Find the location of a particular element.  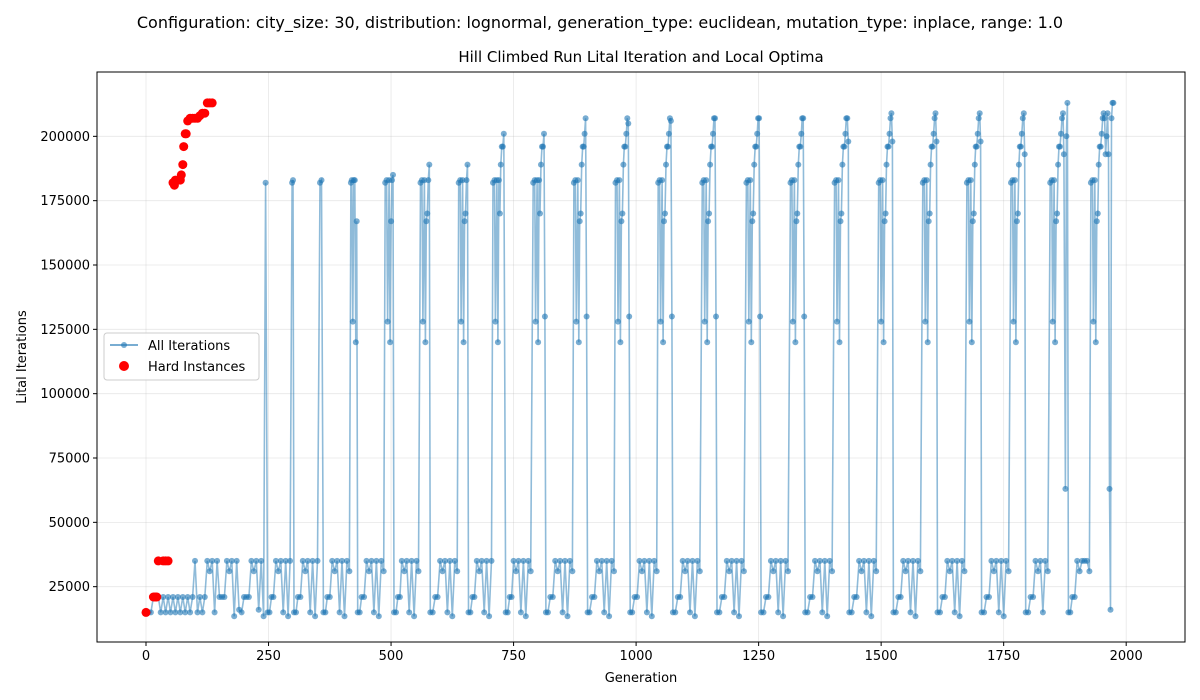

legend-label-hard-instances: Hard Instances is located at coordinates (197, 367).